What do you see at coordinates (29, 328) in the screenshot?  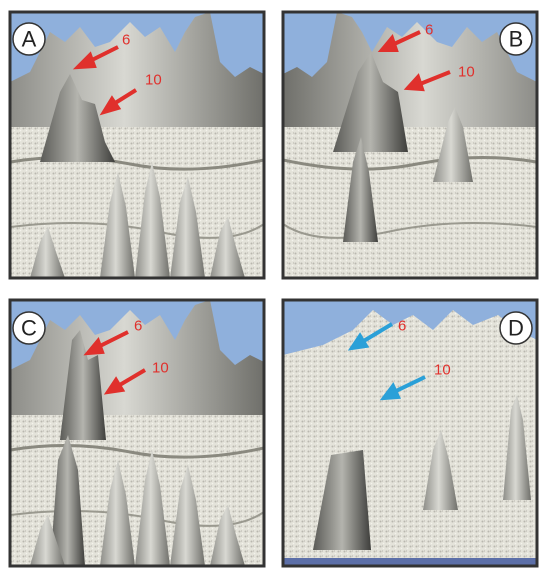 I see `panel-label: C` at bounding box center [29, 328].